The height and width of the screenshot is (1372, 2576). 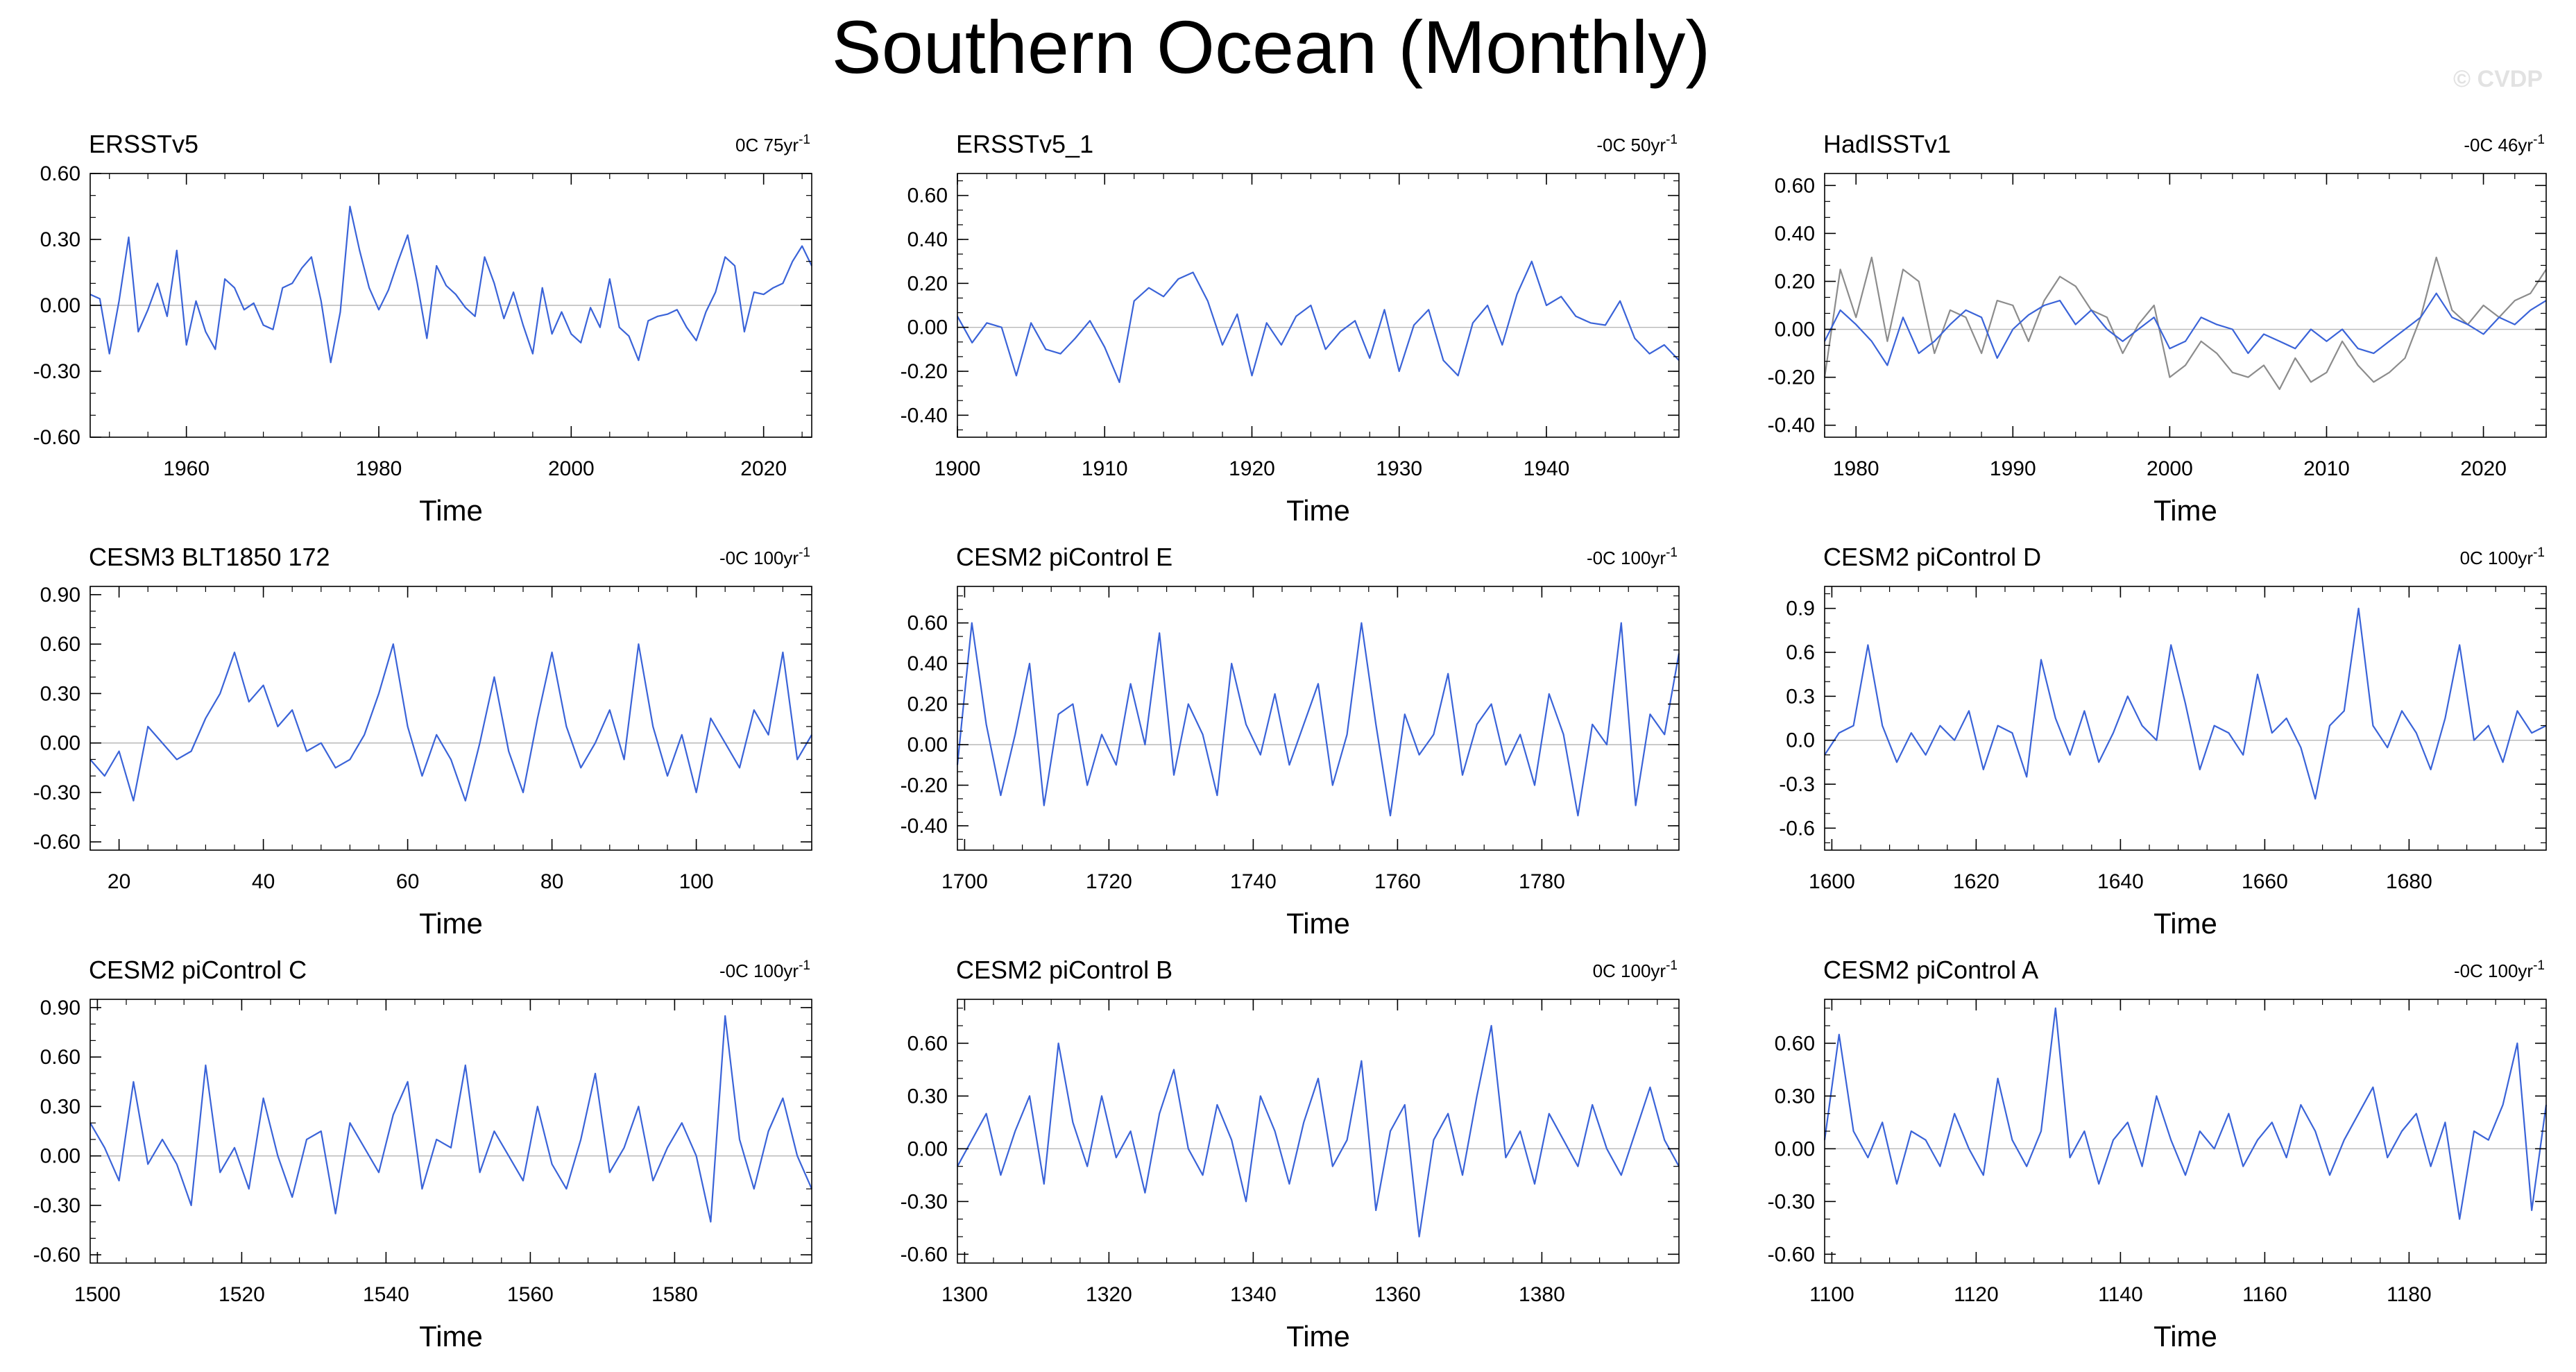 I want to click on trend-annotation: -0C 50yr-1, so click(x=1637, y=144).